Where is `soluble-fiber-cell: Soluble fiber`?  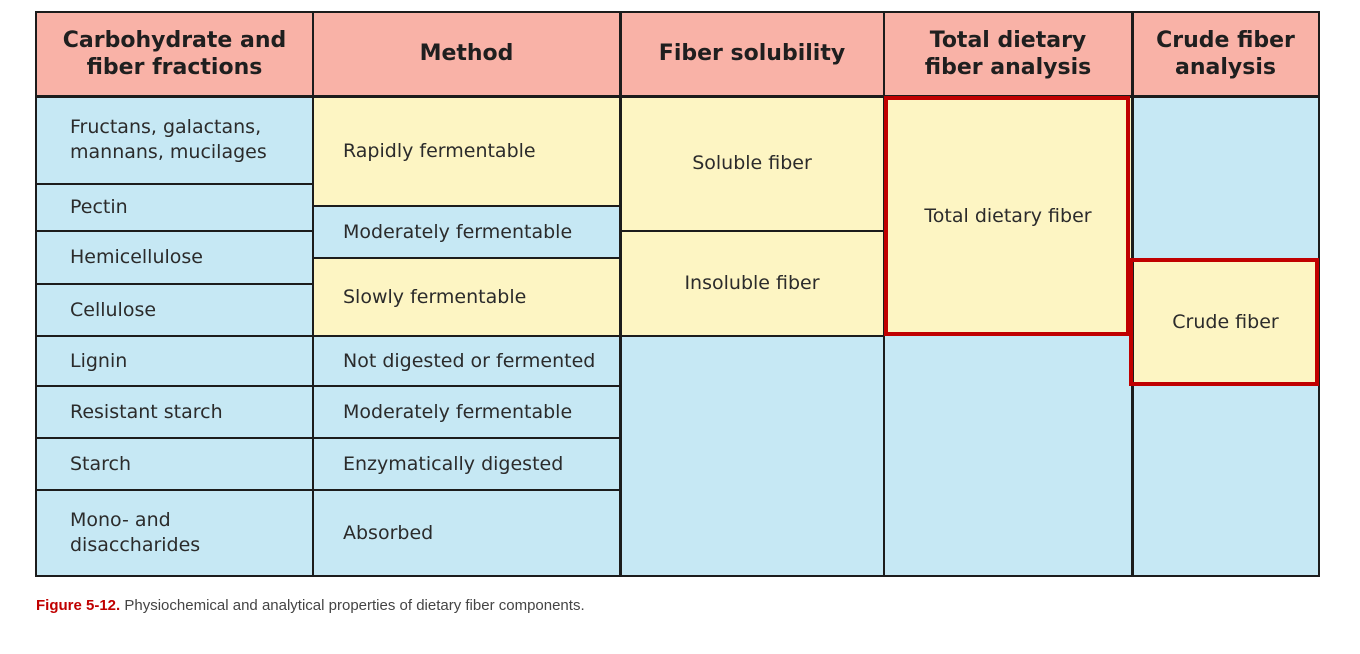
soluble-fiber-cell: Soluble fiber is located at coordinates (752, 163).